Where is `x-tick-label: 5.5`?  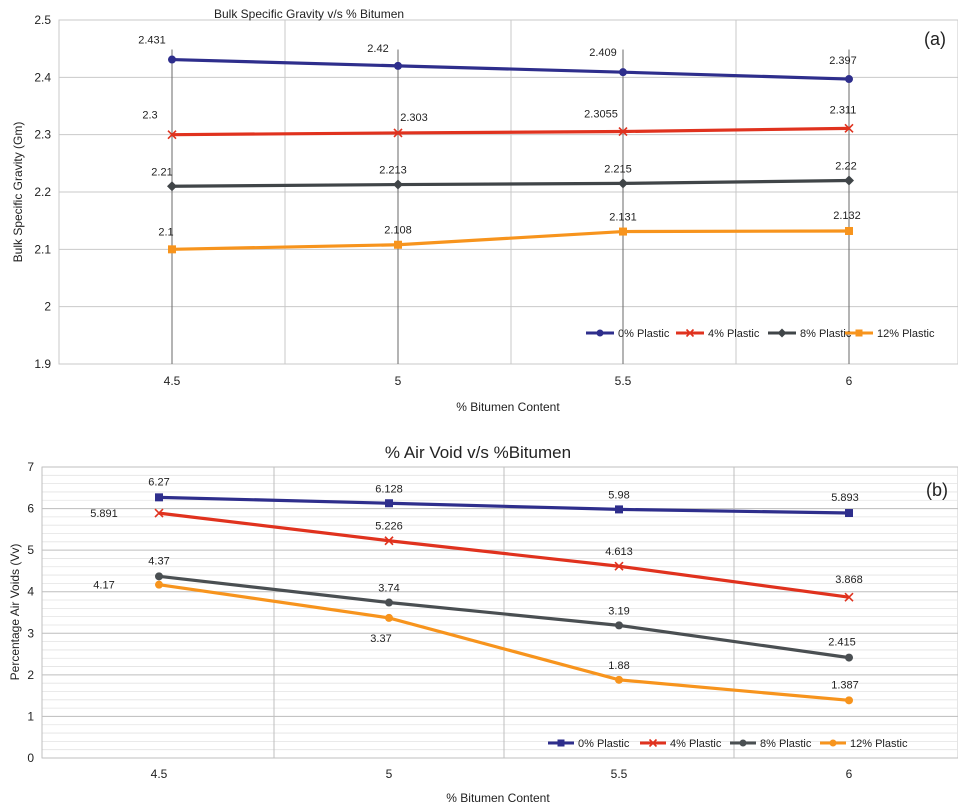
x-tick-label: 5.5 is located at coordinates (623, 381).